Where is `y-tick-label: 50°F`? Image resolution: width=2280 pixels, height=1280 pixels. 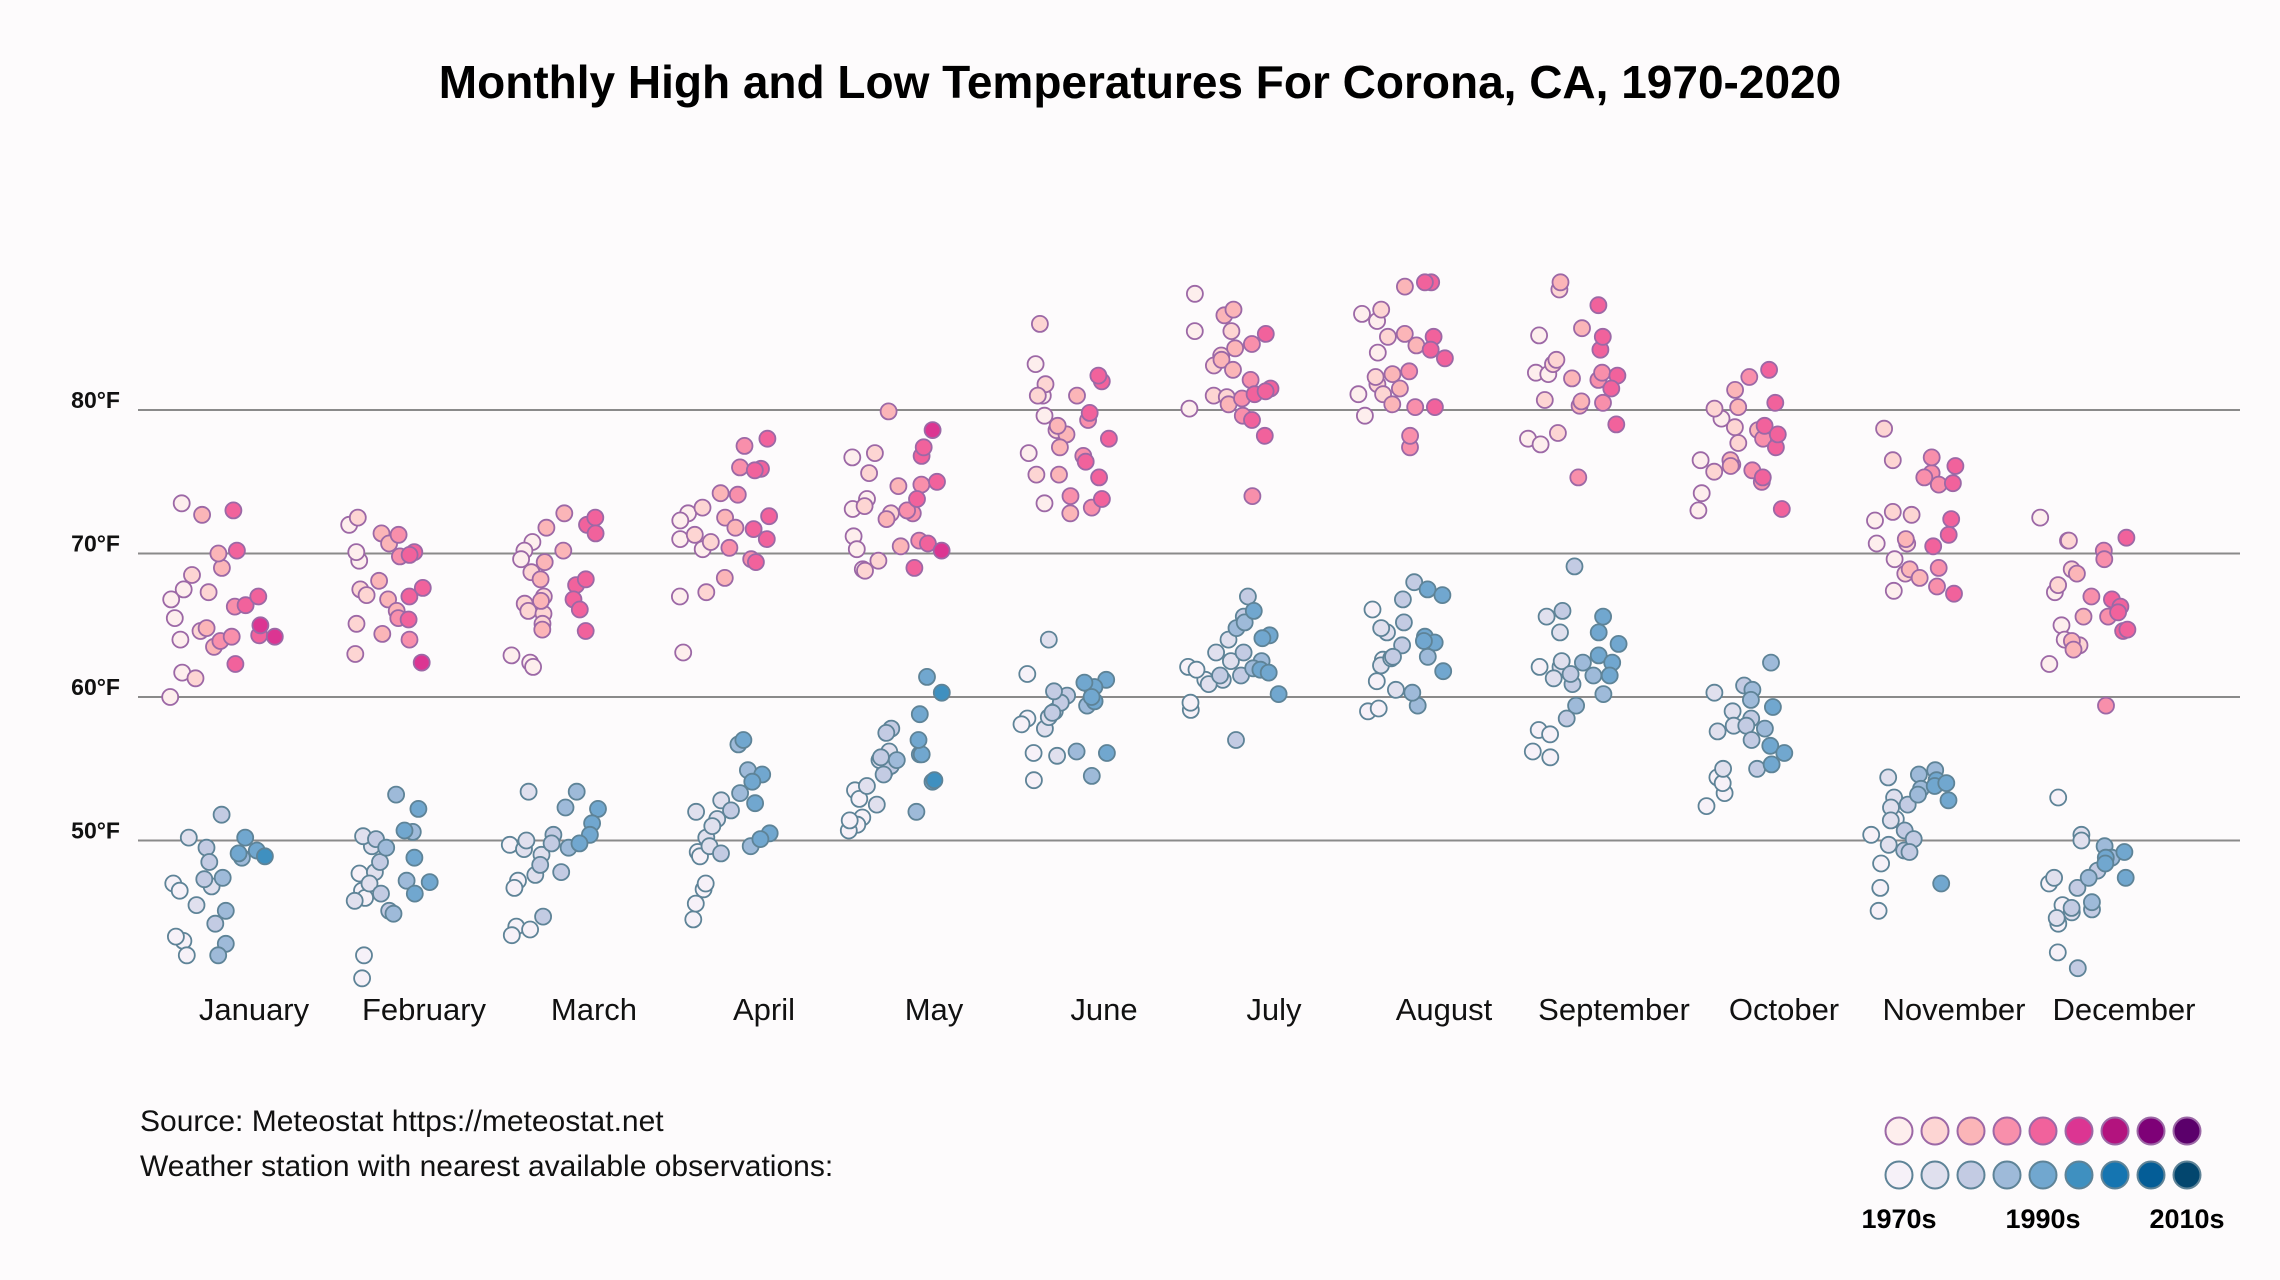 y-tick-label: 50°F is located at coordinates (95, 831).